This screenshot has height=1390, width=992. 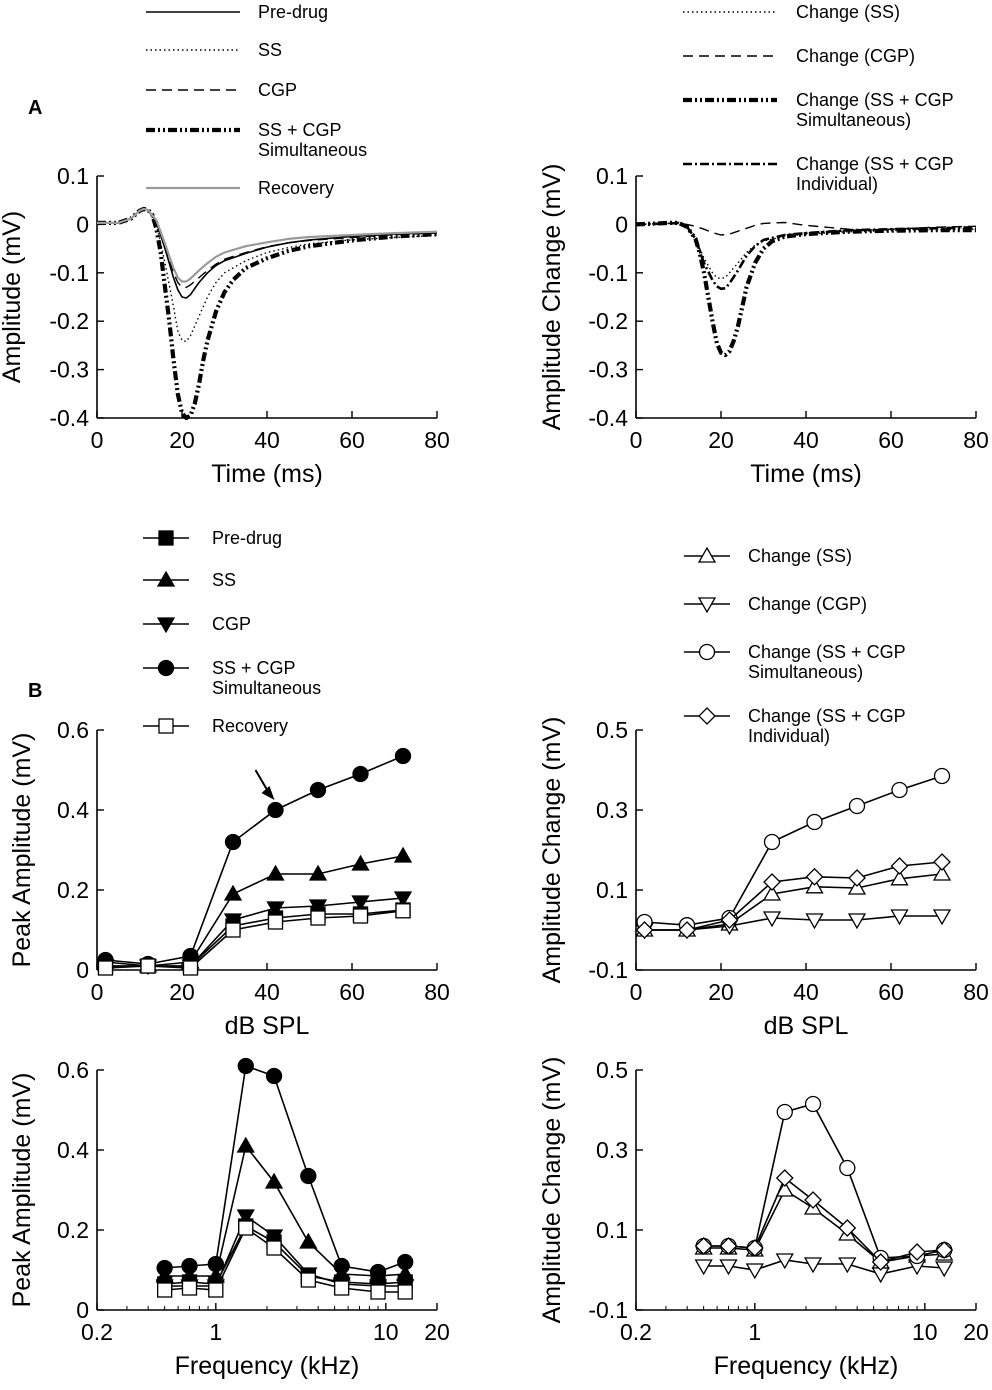 What do you see at coordinates (806, 474) in the screenshot?
I see `x-axis-label: Time (ms)` at bounding box center [806, 474].